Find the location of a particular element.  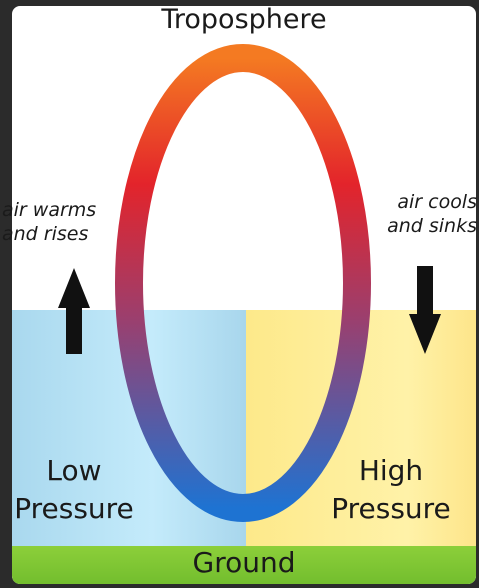

high-pressure-line1: High is located at coordinates (391, 470).